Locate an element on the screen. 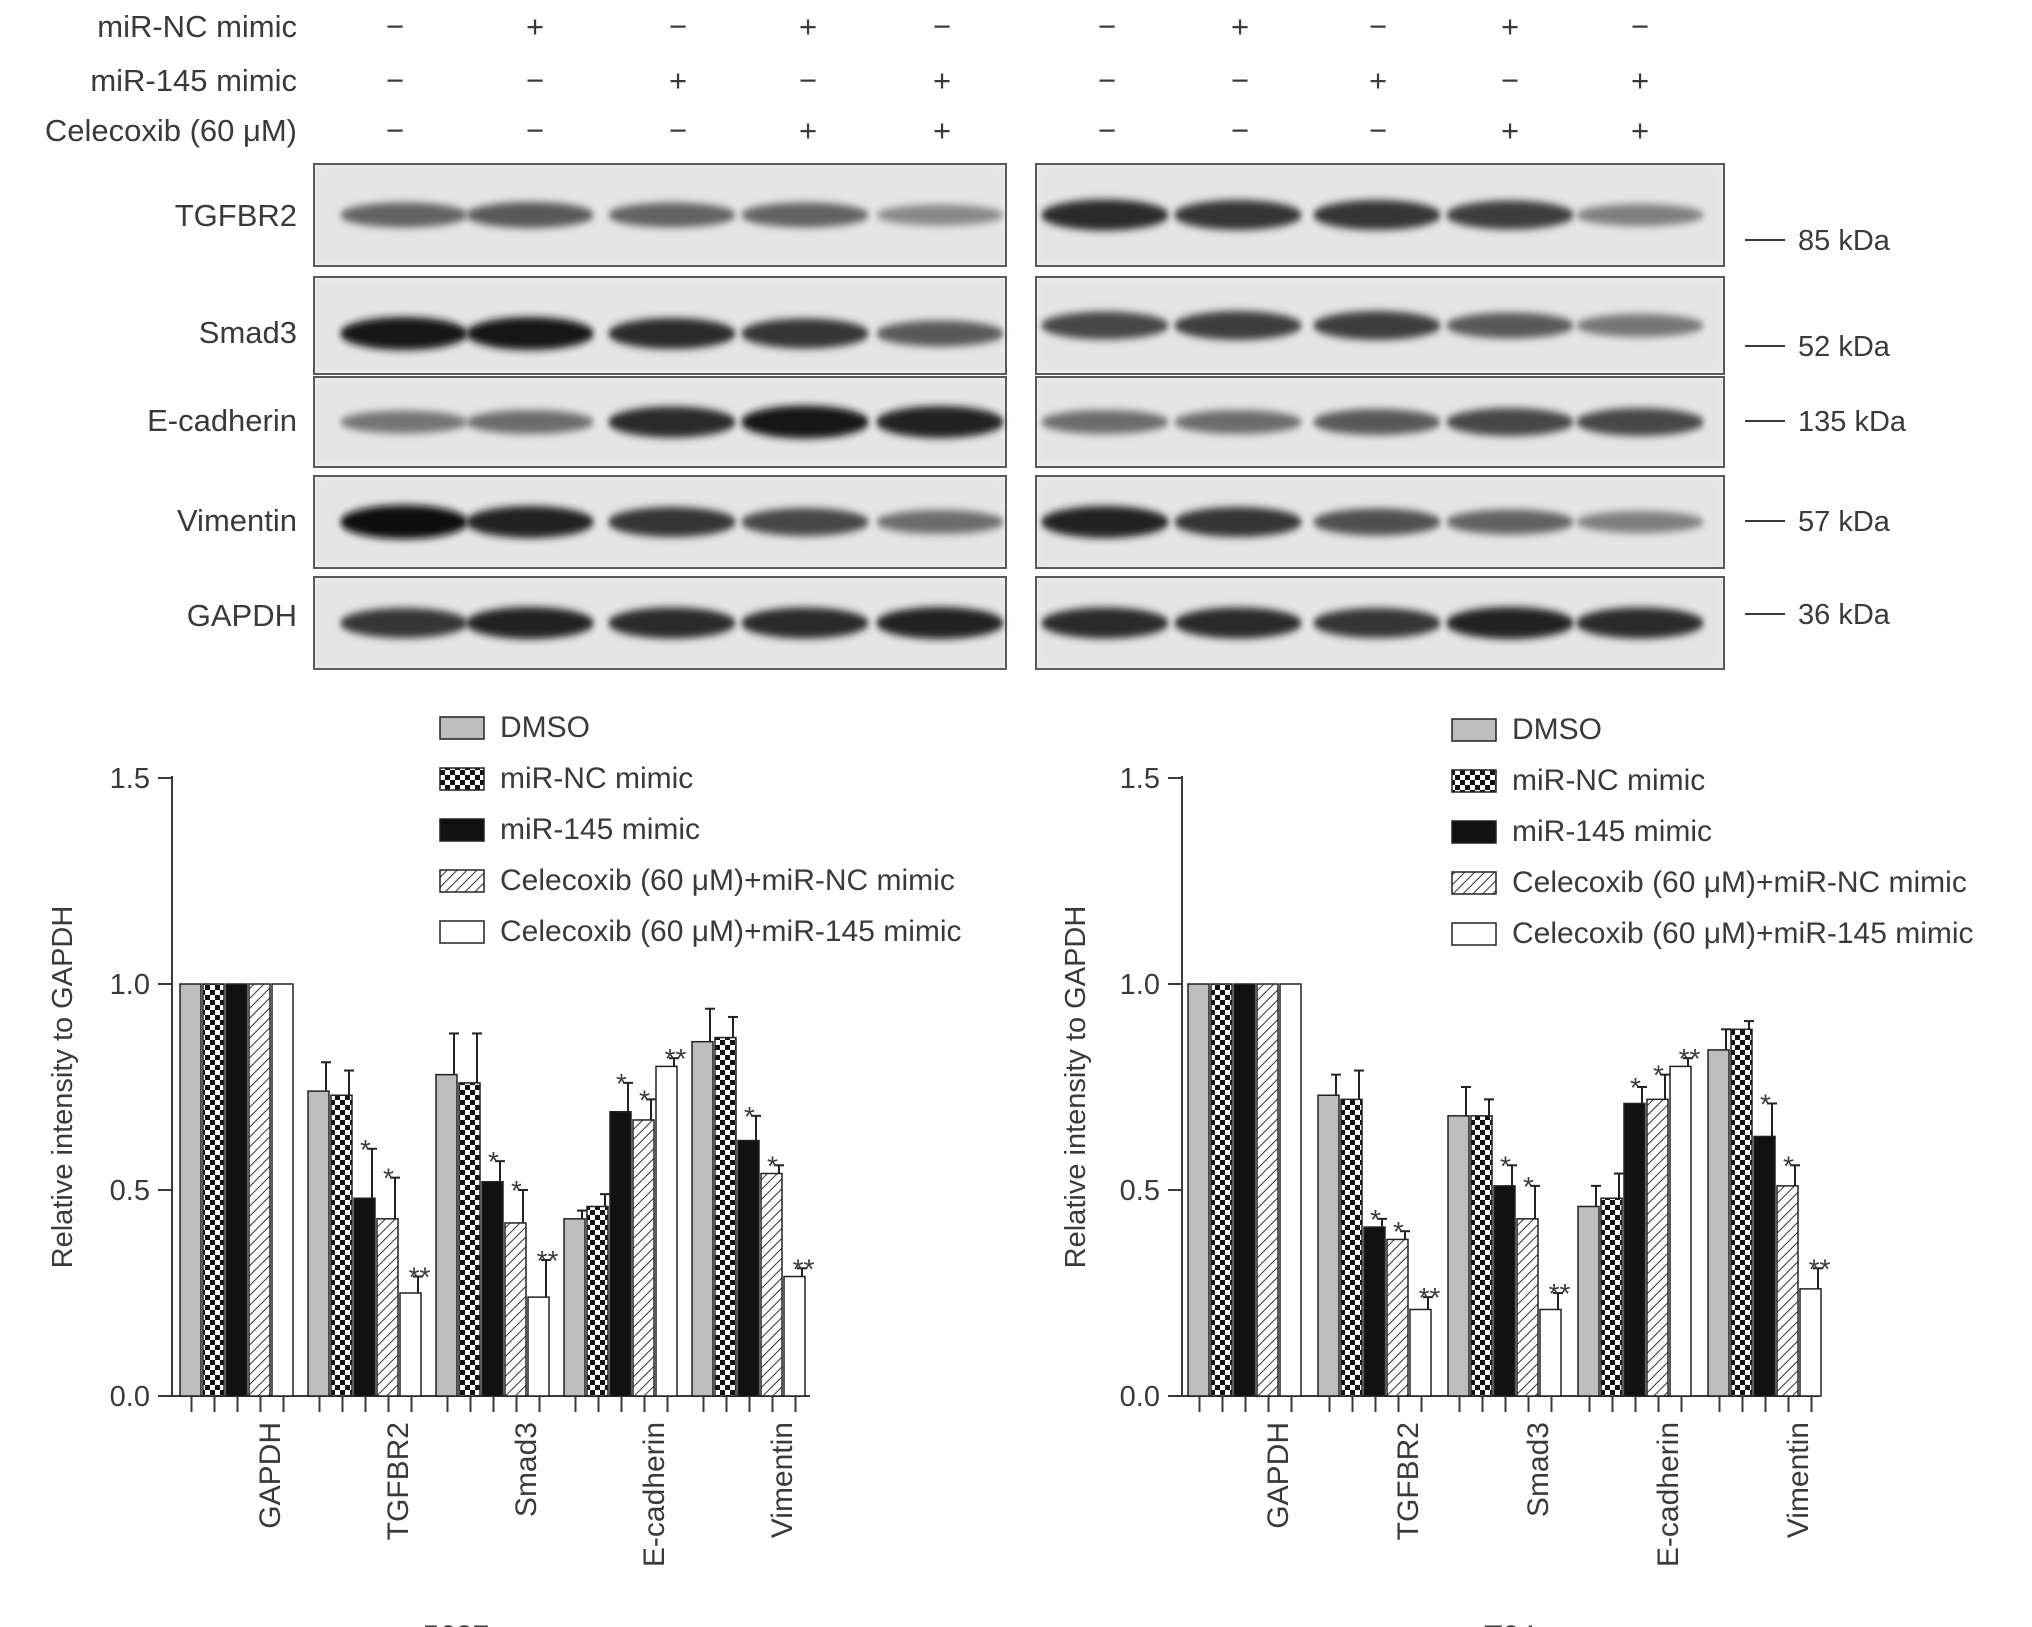  x-category-label: Smad3 is located at coordinates (526, 1469).